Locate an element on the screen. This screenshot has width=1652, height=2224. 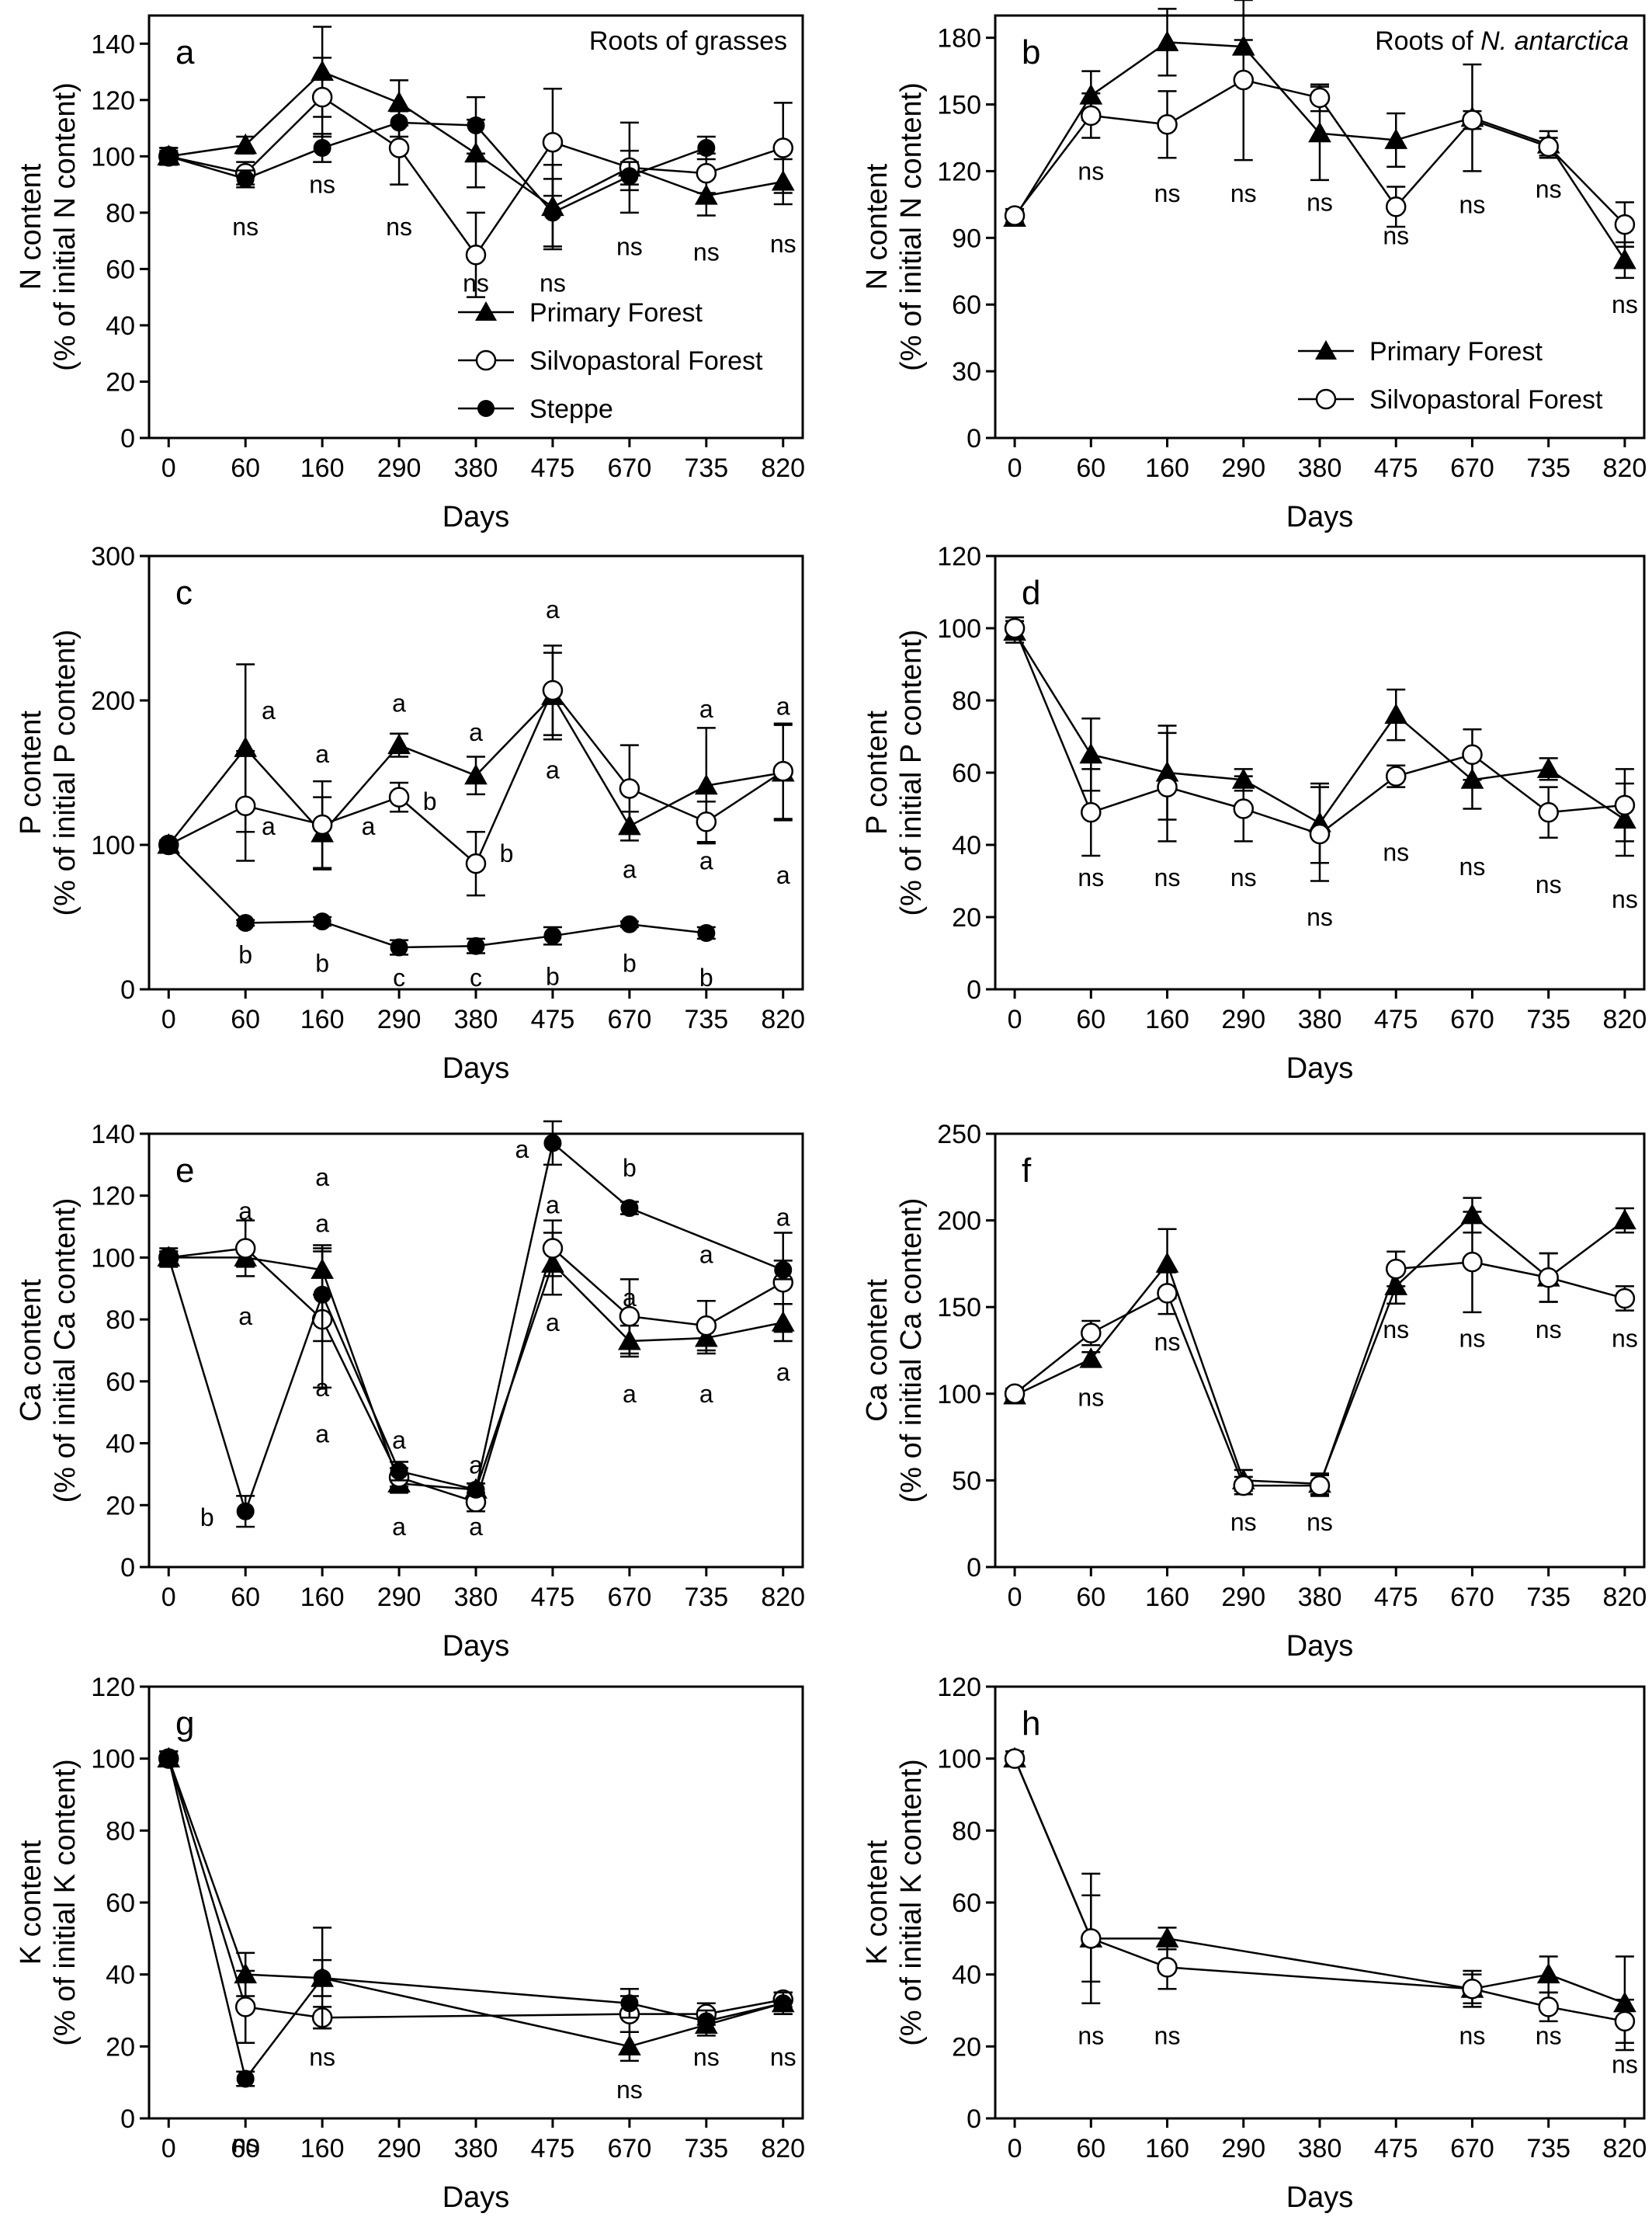
panel-title-text: Roots of is located at coordinates (1427, 41).